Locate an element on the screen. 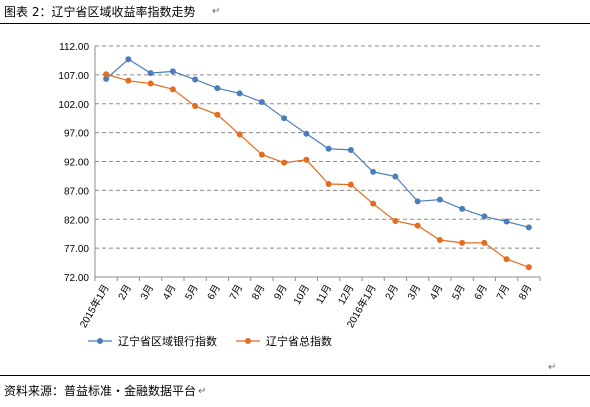  x-tick-label: 2015年1月 is located at coordinates (94, 306).